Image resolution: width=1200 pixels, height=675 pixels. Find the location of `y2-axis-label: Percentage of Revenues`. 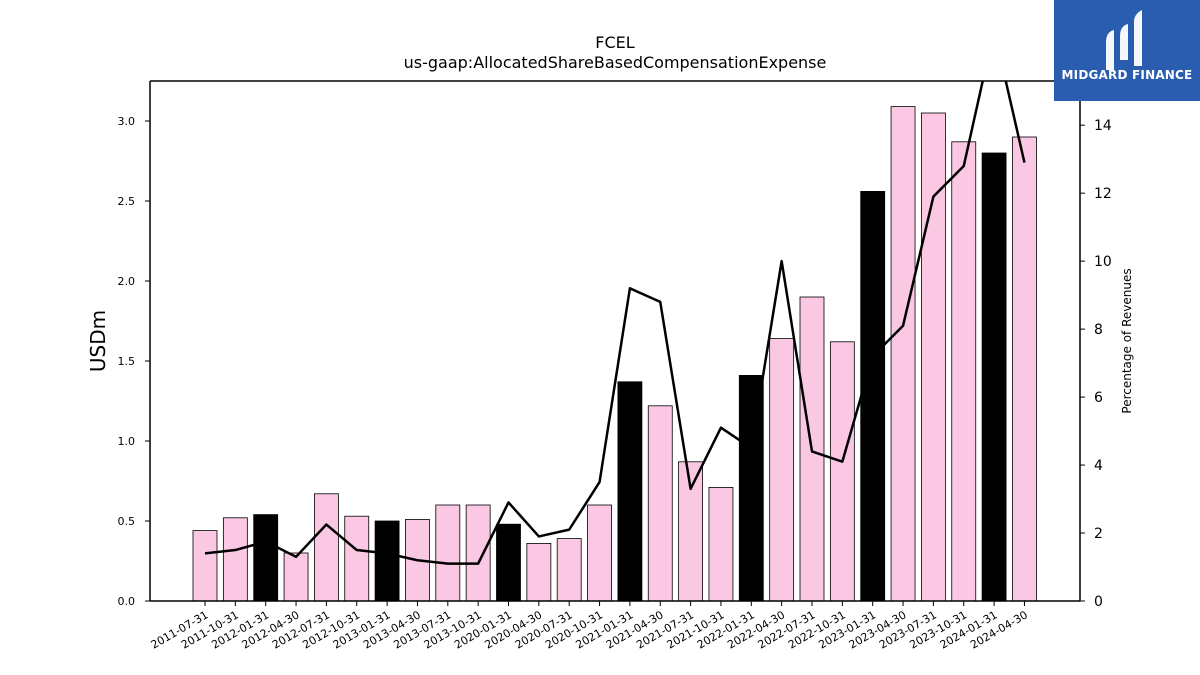

y2-axis-label: Percentage of Revenues is located at coordinates (1127, 340).